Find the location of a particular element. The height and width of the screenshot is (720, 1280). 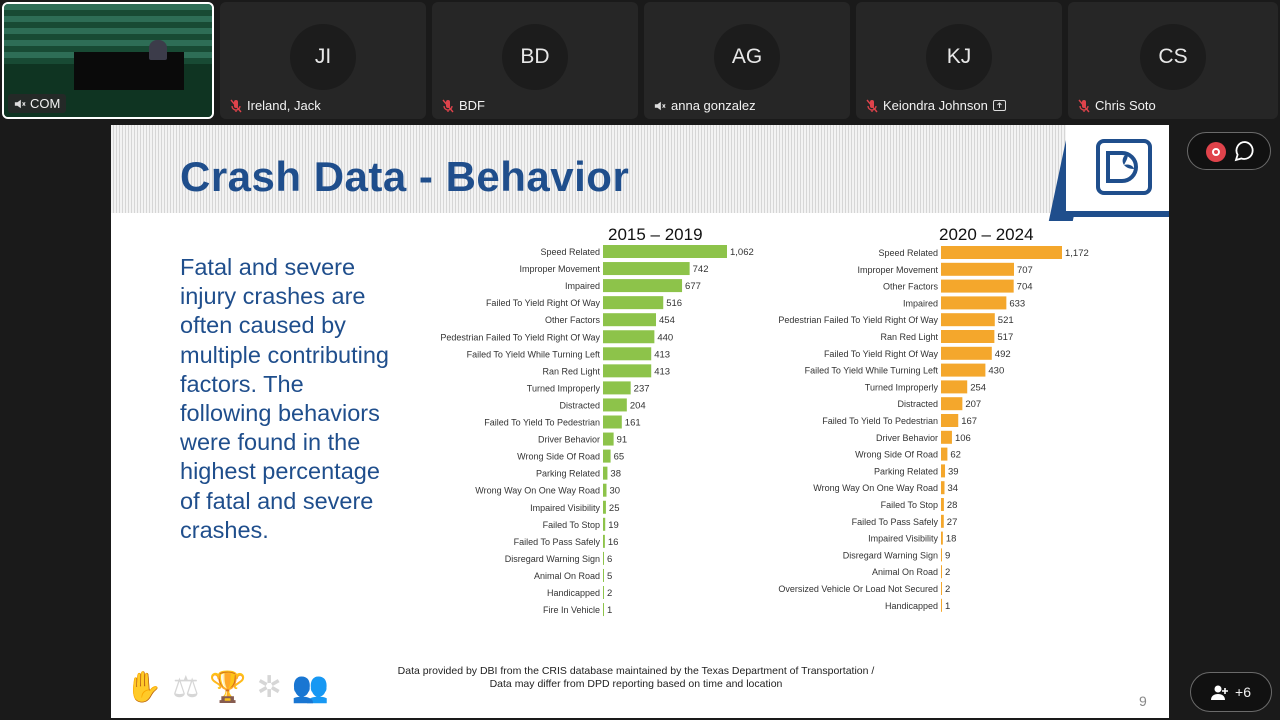

slide-title: Crash Data - Behavior is located at coordinates (405, 176).